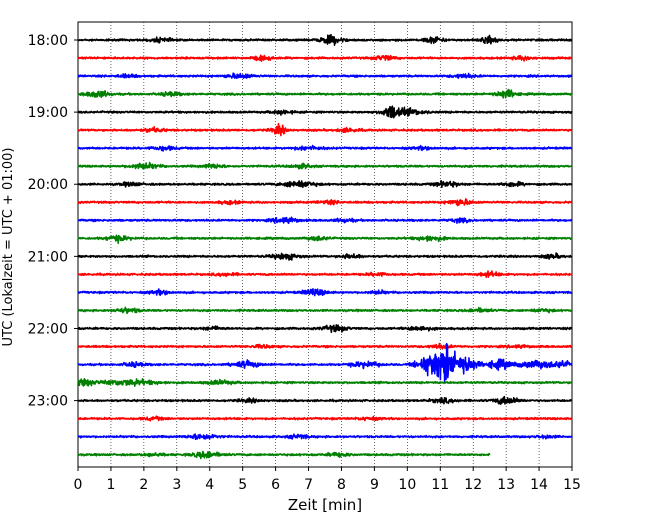 The image size is (650, 520). I want to click on trace-1900, so click(325, 112).